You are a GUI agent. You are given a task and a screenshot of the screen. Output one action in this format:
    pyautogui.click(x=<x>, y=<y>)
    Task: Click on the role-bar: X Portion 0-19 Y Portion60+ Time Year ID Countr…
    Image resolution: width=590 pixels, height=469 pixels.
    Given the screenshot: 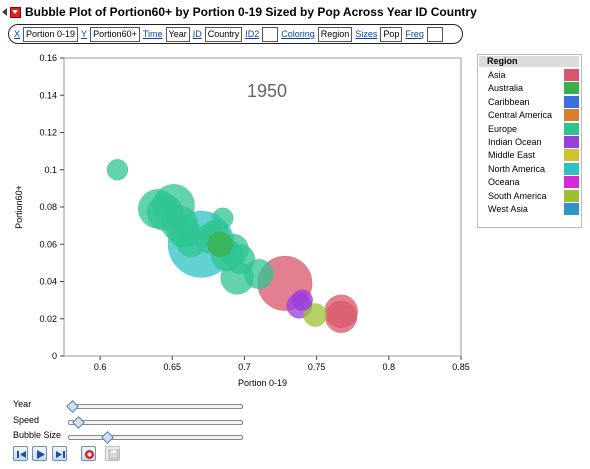 What is the action you would take?
    pyautogui.click(x=235, y=34)
    